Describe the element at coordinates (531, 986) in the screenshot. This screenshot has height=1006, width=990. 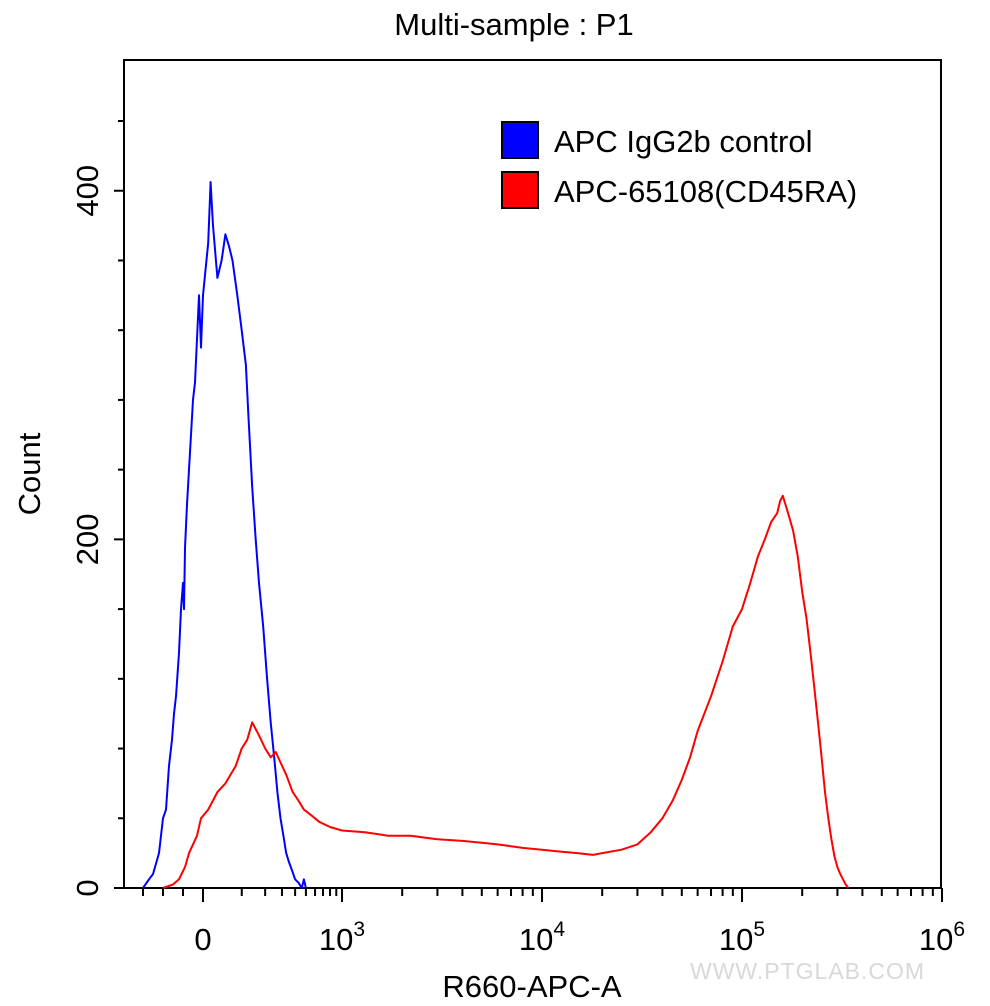
I see `x-axis-label: R660-APC-A` at that location.